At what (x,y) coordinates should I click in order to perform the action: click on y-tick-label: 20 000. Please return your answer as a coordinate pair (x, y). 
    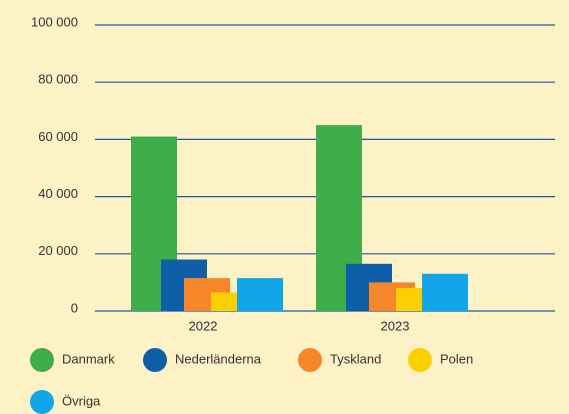
    Looking at the image, I should click on (58, 250).